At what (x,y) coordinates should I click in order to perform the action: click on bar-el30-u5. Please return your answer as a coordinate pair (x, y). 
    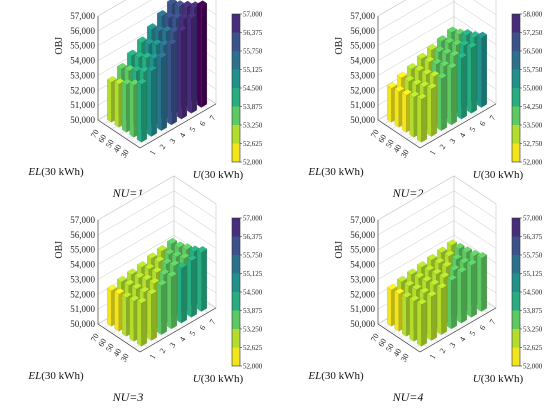
    Looking at the image, I should click on (462, 295).